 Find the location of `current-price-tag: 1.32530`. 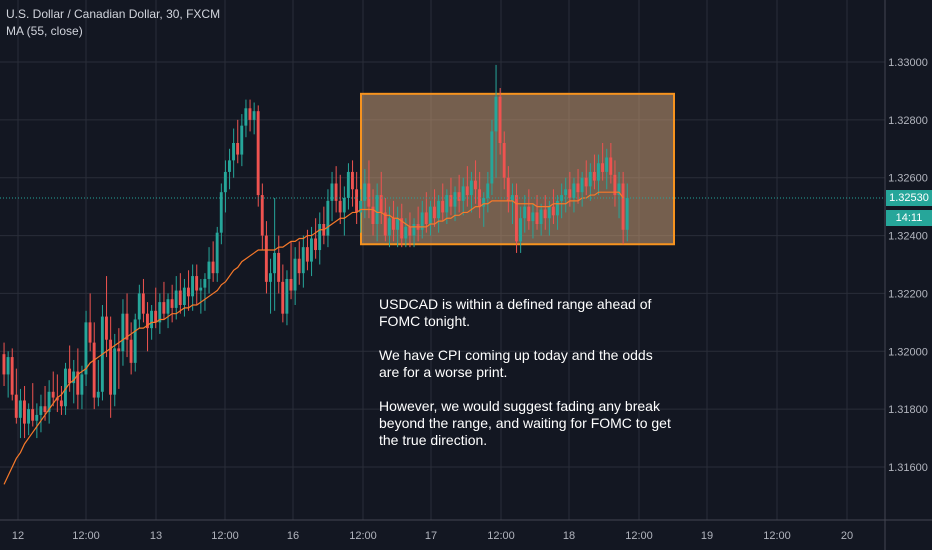

current-price-tag: 1.32530 is located at coordinates (909, 197).